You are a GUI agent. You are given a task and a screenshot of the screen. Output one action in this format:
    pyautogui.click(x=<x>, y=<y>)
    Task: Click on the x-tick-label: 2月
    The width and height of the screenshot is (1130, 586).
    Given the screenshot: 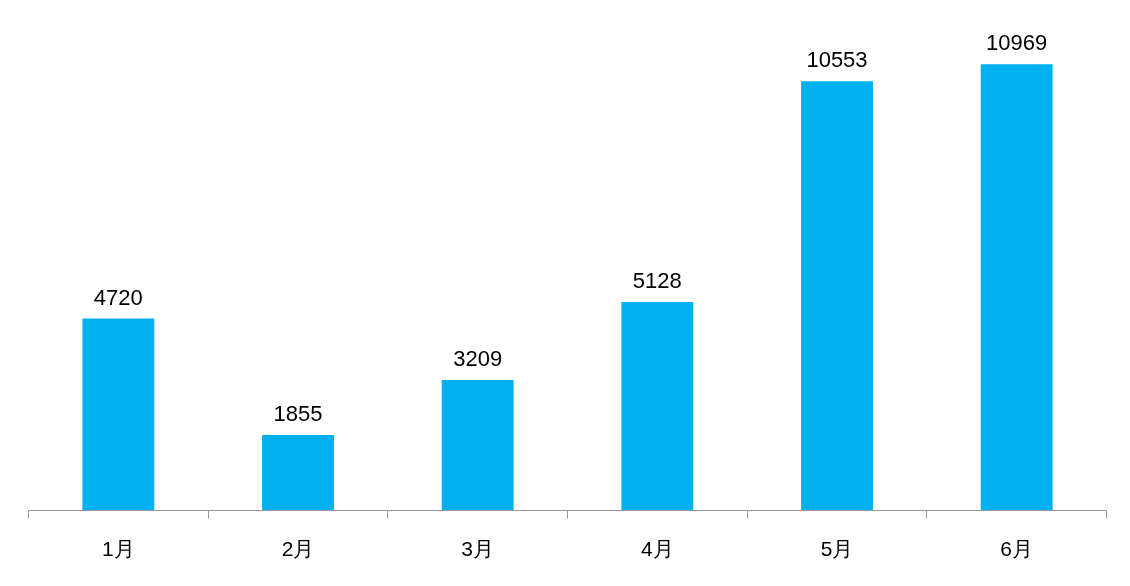 What is the action you would take?
    pyautogui.click(x=298, y=548)
    